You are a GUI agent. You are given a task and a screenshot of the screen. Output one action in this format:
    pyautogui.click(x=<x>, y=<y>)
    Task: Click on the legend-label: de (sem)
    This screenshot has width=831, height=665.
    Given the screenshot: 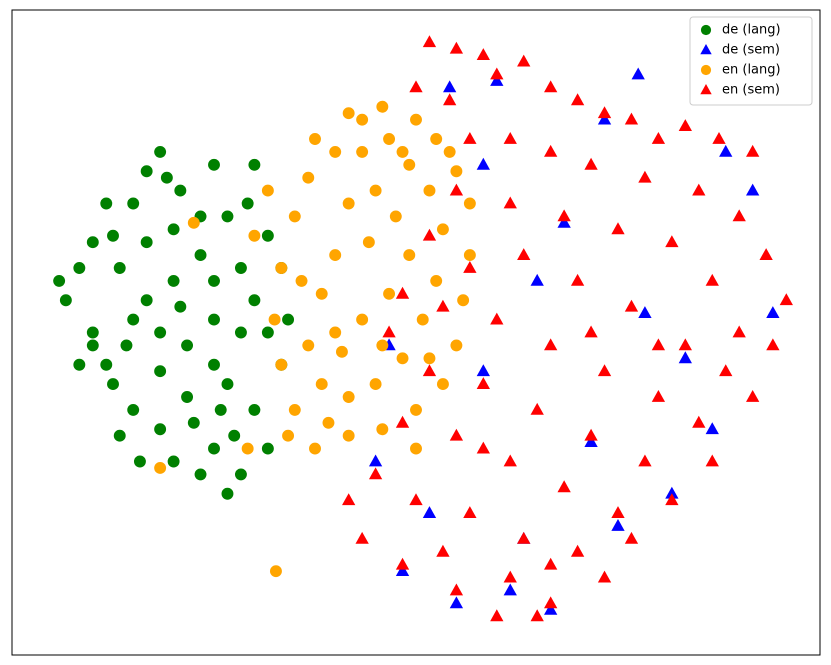 What is the action you would take?
    pyautogui.click(x=751, y=50)
    